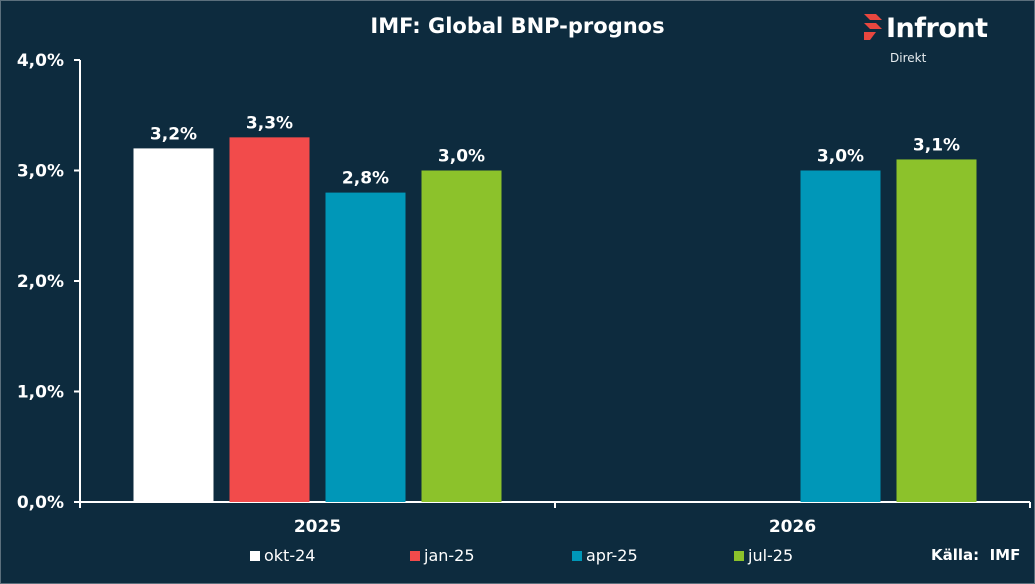 This screenshot has height=584, width=1035. Describe the element at coordinates (517, 26) in the screenshot. I see `chart-title: IMF: Global BNP-prognos` at that location.